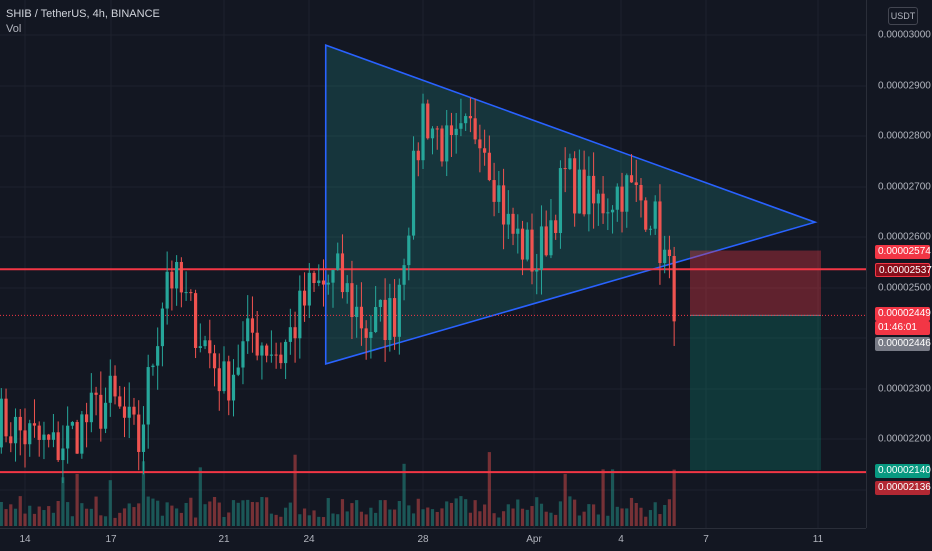  I want to click on resistance-price-label: 0.00002537, so click(903, 270).